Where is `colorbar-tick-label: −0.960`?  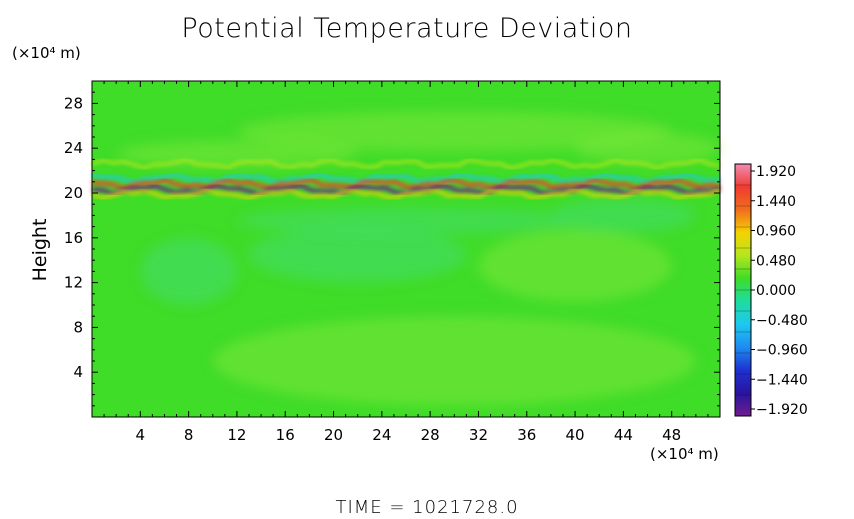 colorbar-tick-label: −0.960 is located at coordinates (782, 351).